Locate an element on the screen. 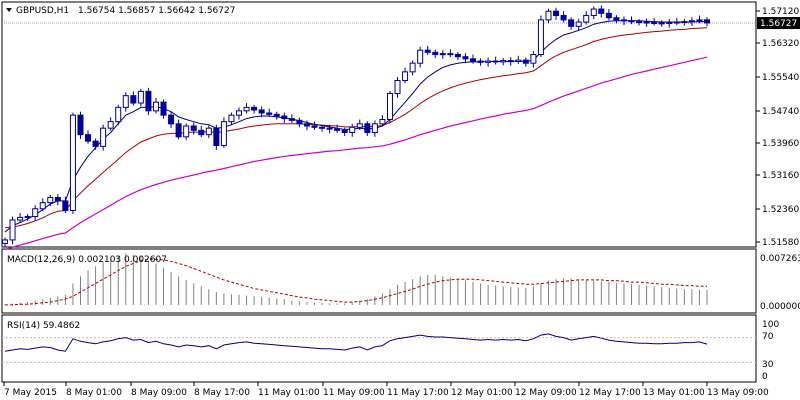 This screenshot has width=800, height=400. time-tick-label: 11 May 09:00 is located at coordinates (354, 393).